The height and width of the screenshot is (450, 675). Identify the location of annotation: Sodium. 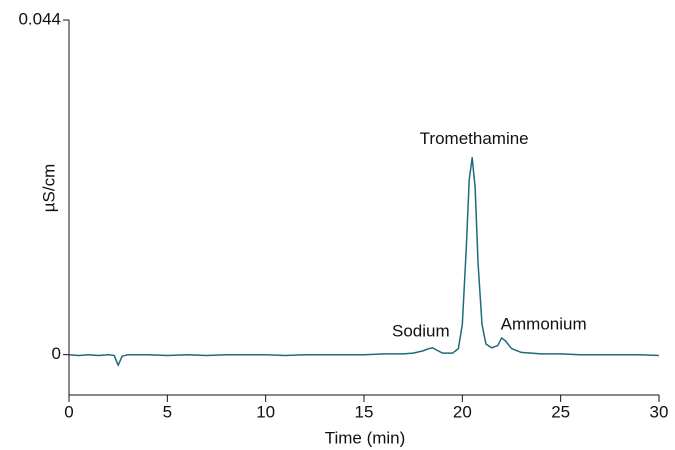
(421, 330).